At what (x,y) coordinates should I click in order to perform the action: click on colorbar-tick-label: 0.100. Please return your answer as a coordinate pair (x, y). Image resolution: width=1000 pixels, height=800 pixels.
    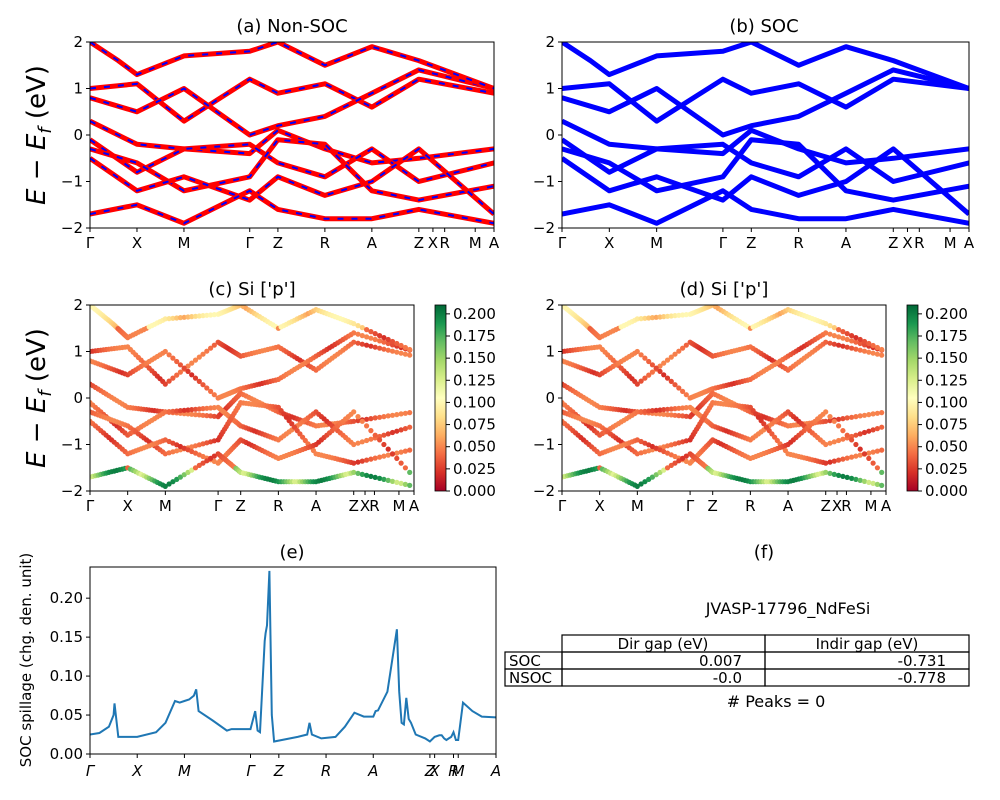
    Looking at the image, I should click on (474, 402).